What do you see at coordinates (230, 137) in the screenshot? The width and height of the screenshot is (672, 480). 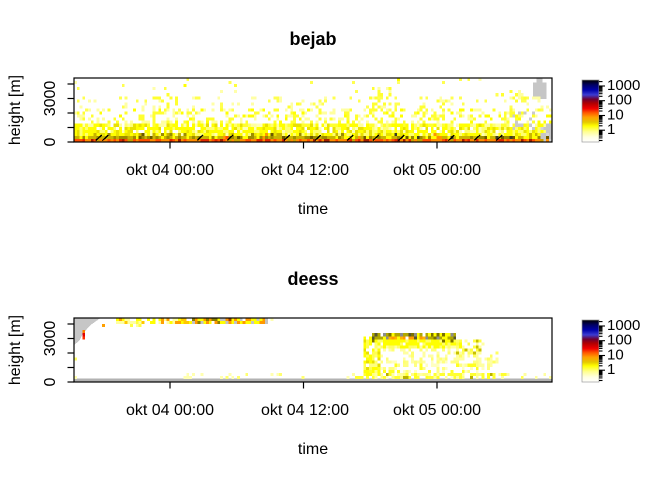 I see `slash-mark` at bounding box center [230, 137].